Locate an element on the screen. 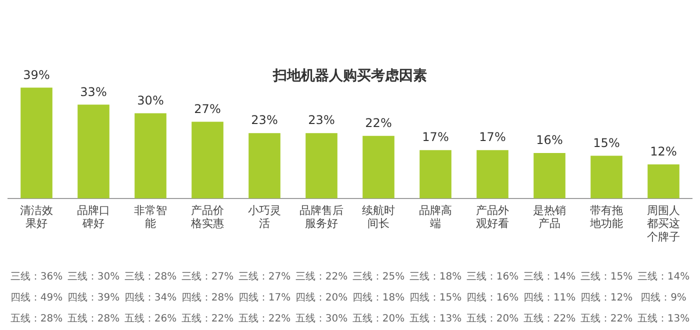 The height and width of the screenshot is (330, 700). x-tick-label: 带有拖地功能 is located at coordinates (606, 217).